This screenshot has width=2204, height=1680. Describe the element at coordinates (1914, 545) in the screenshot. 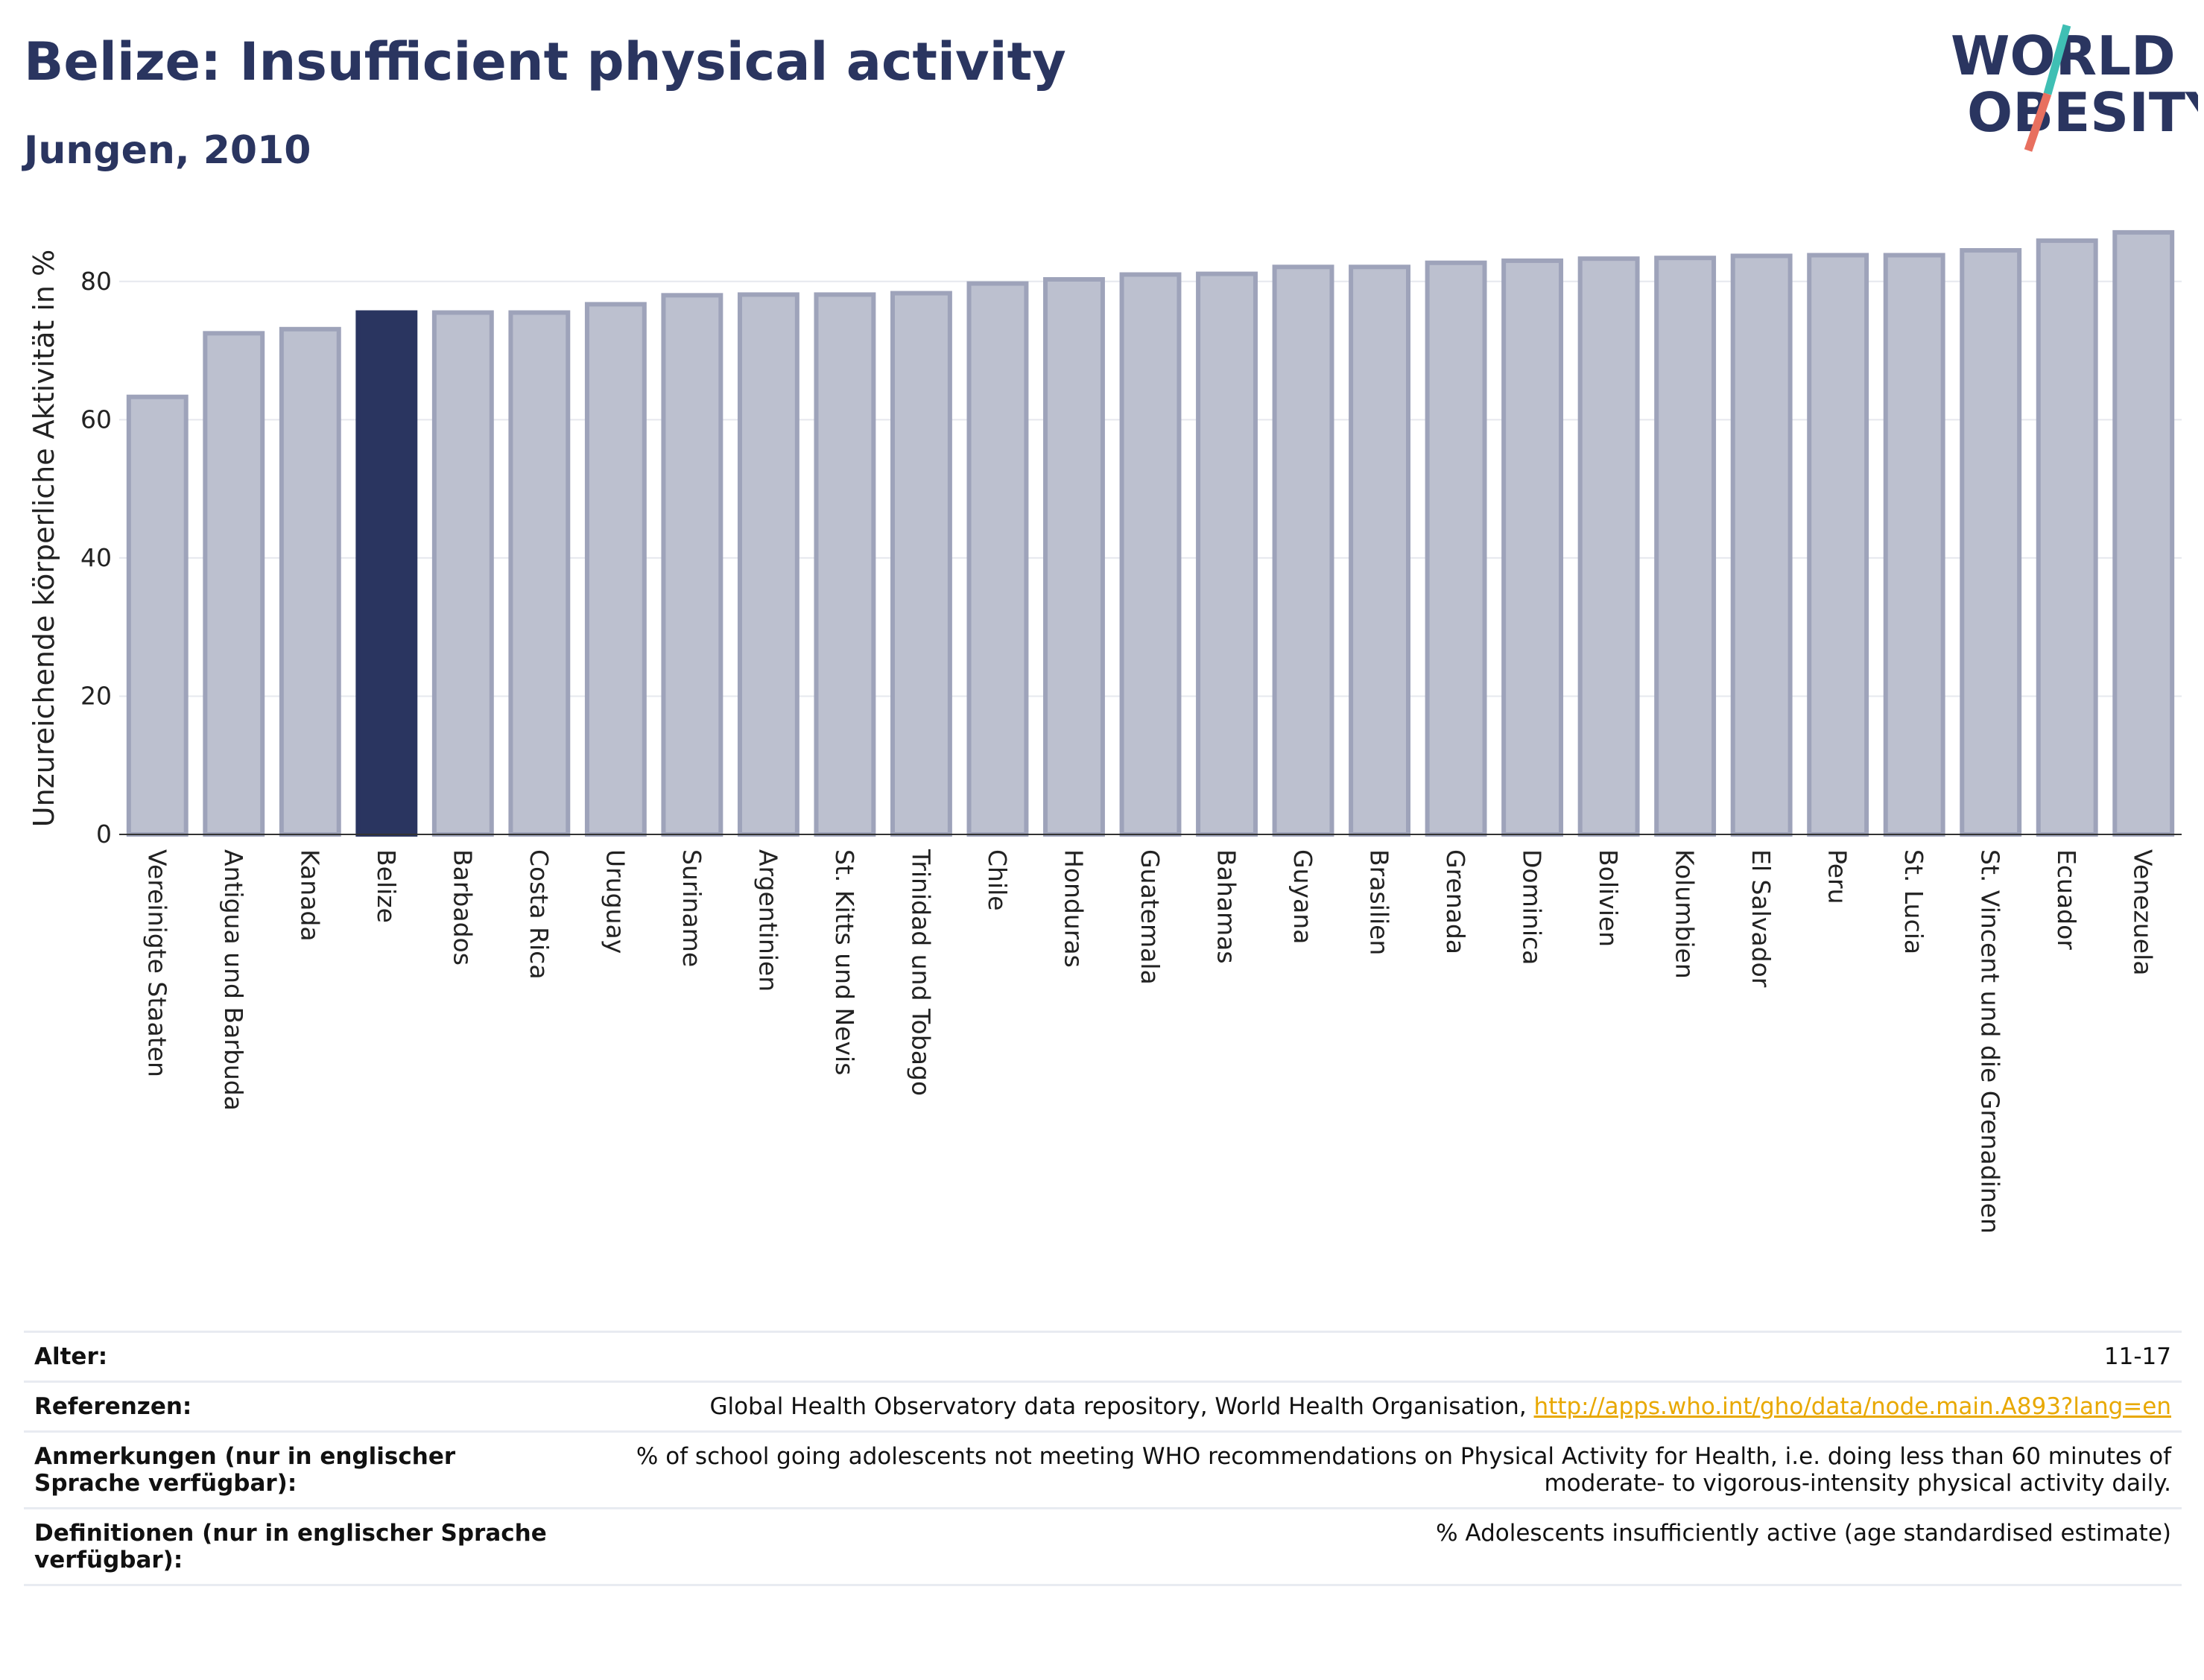

I see `bar-st-lucia` at that location.